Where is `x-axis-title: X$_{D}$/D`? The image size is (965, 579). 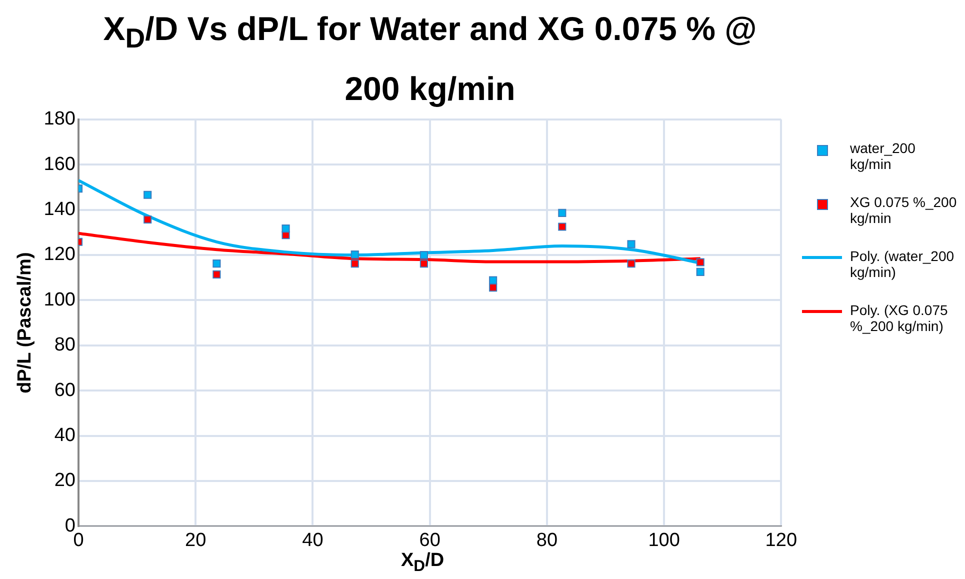 x-axis-title: X$_{D}$/D is located at coordinates (423, 563).